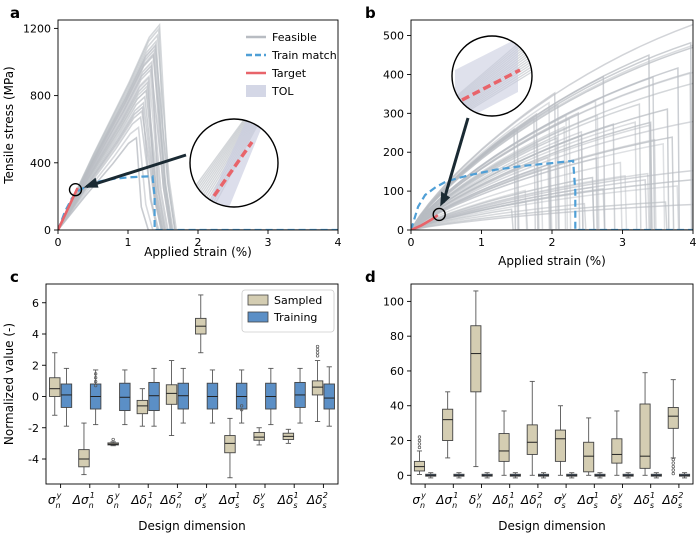  I want to click on inset-b, so click(492, 76).